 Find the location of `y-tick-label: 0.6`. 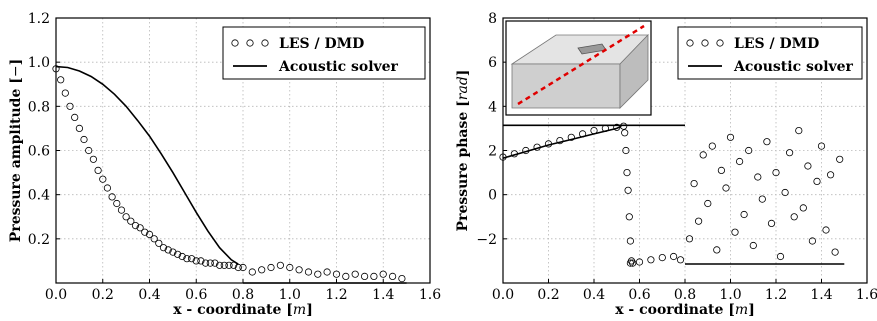

y-tick-label: 0.6 is located at coordinates (39, 152).